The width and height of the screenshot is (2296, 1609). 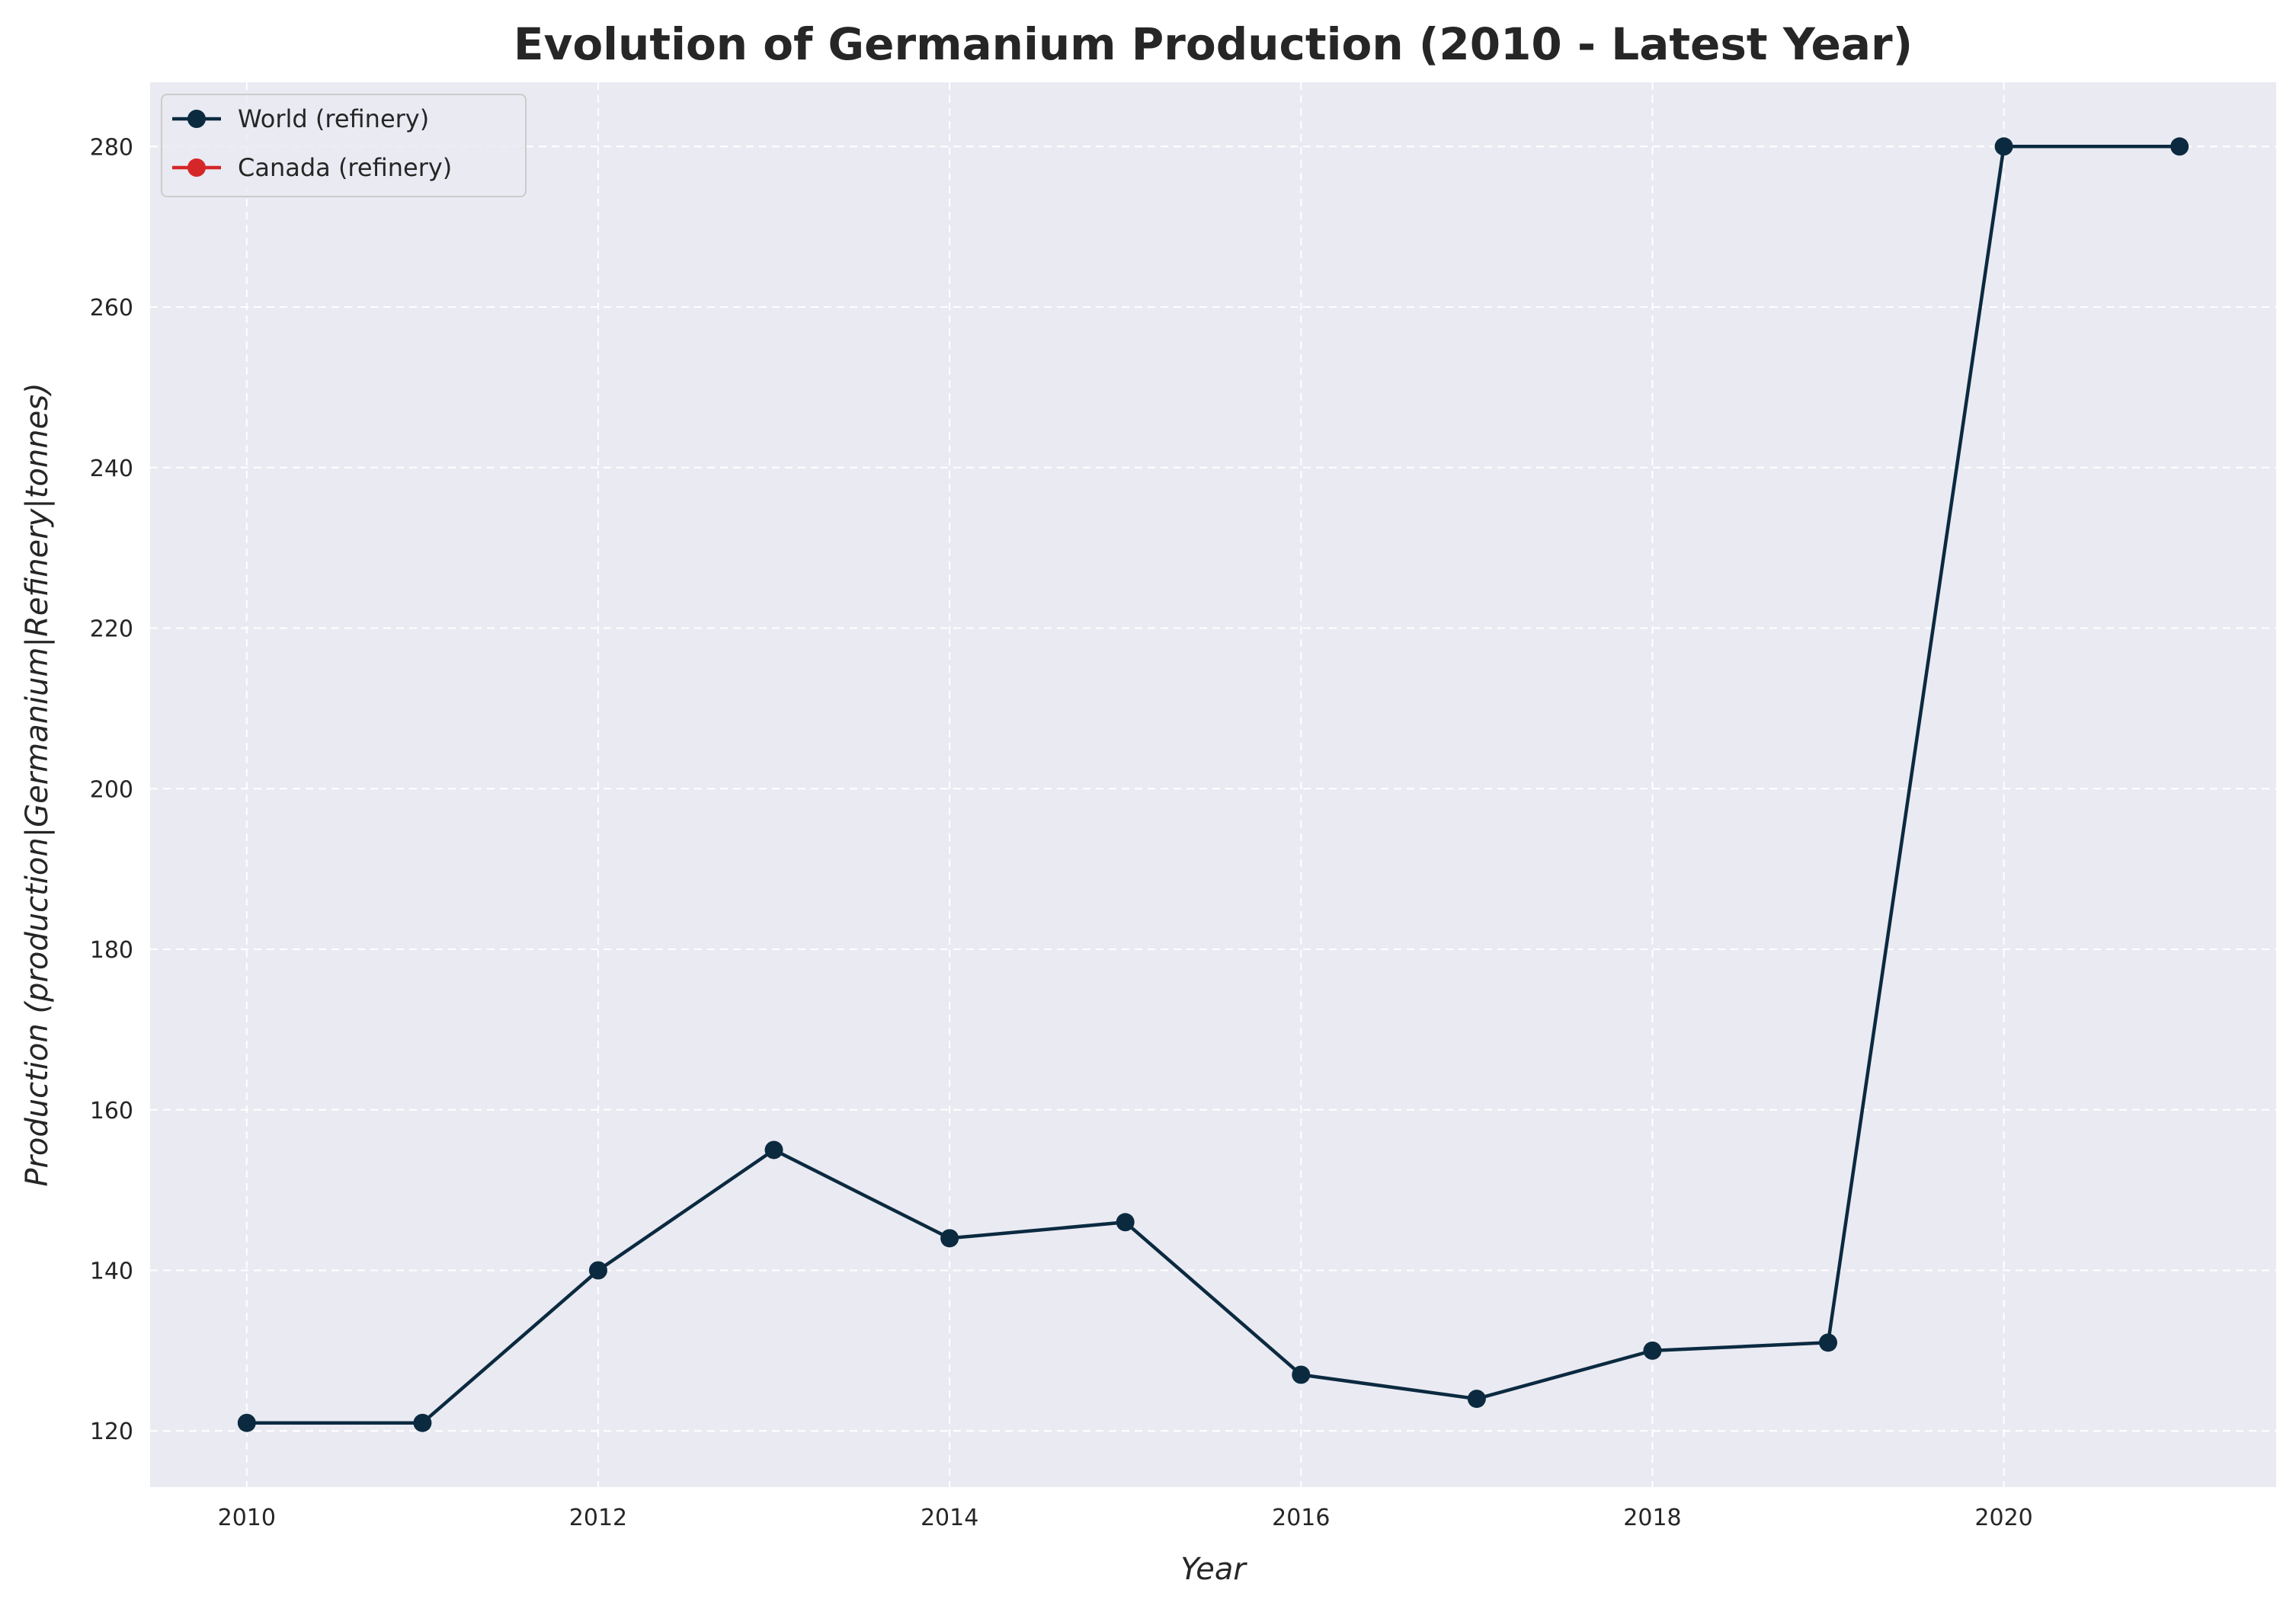 I want to click on y-tick-label: 120, so click(x=111, y=1432).